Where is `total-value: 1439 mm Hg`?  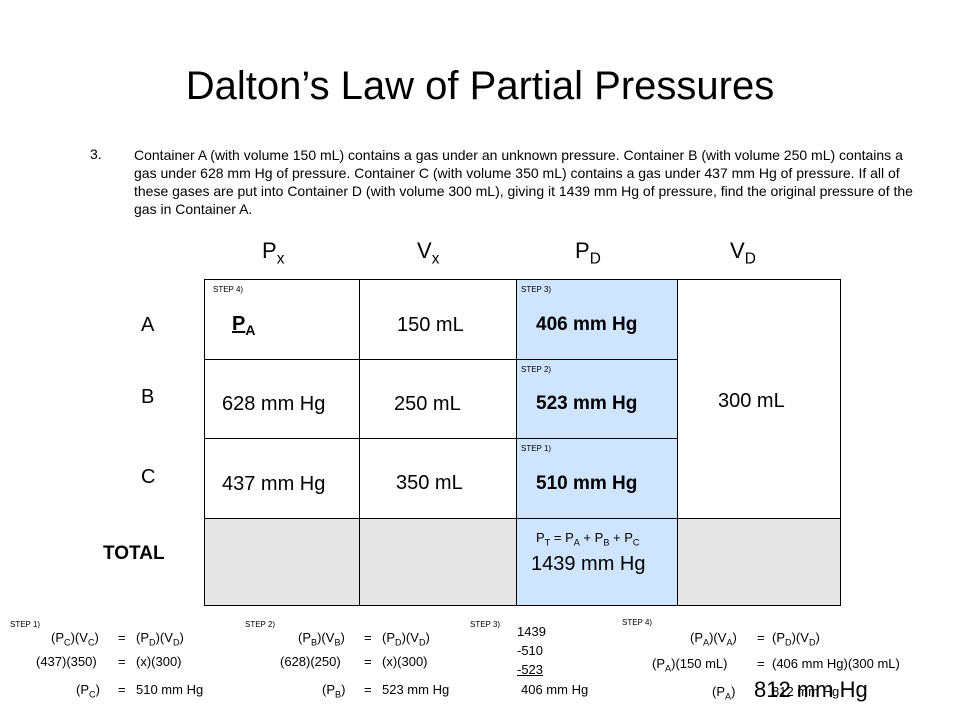 total-value: 1439 mm Hg is located at coordinates (588, 564).